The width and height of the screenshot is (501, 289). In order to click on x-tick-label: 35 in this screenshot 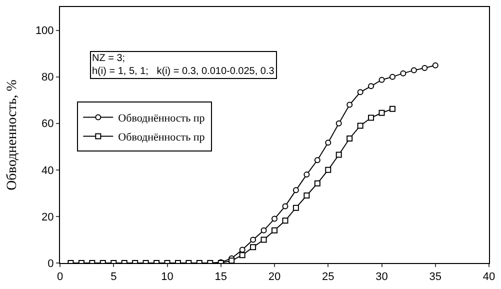, I will do `click(435, 277)`.